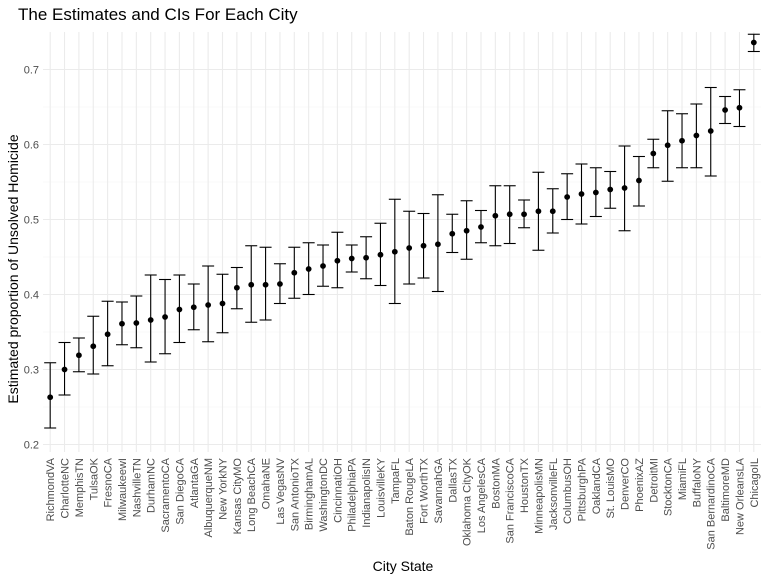 The image size is (768, 576). Describe the element at coordinates (597, 485) in the screenshot. I see `x-tick-label: OaklandCA` at that location.